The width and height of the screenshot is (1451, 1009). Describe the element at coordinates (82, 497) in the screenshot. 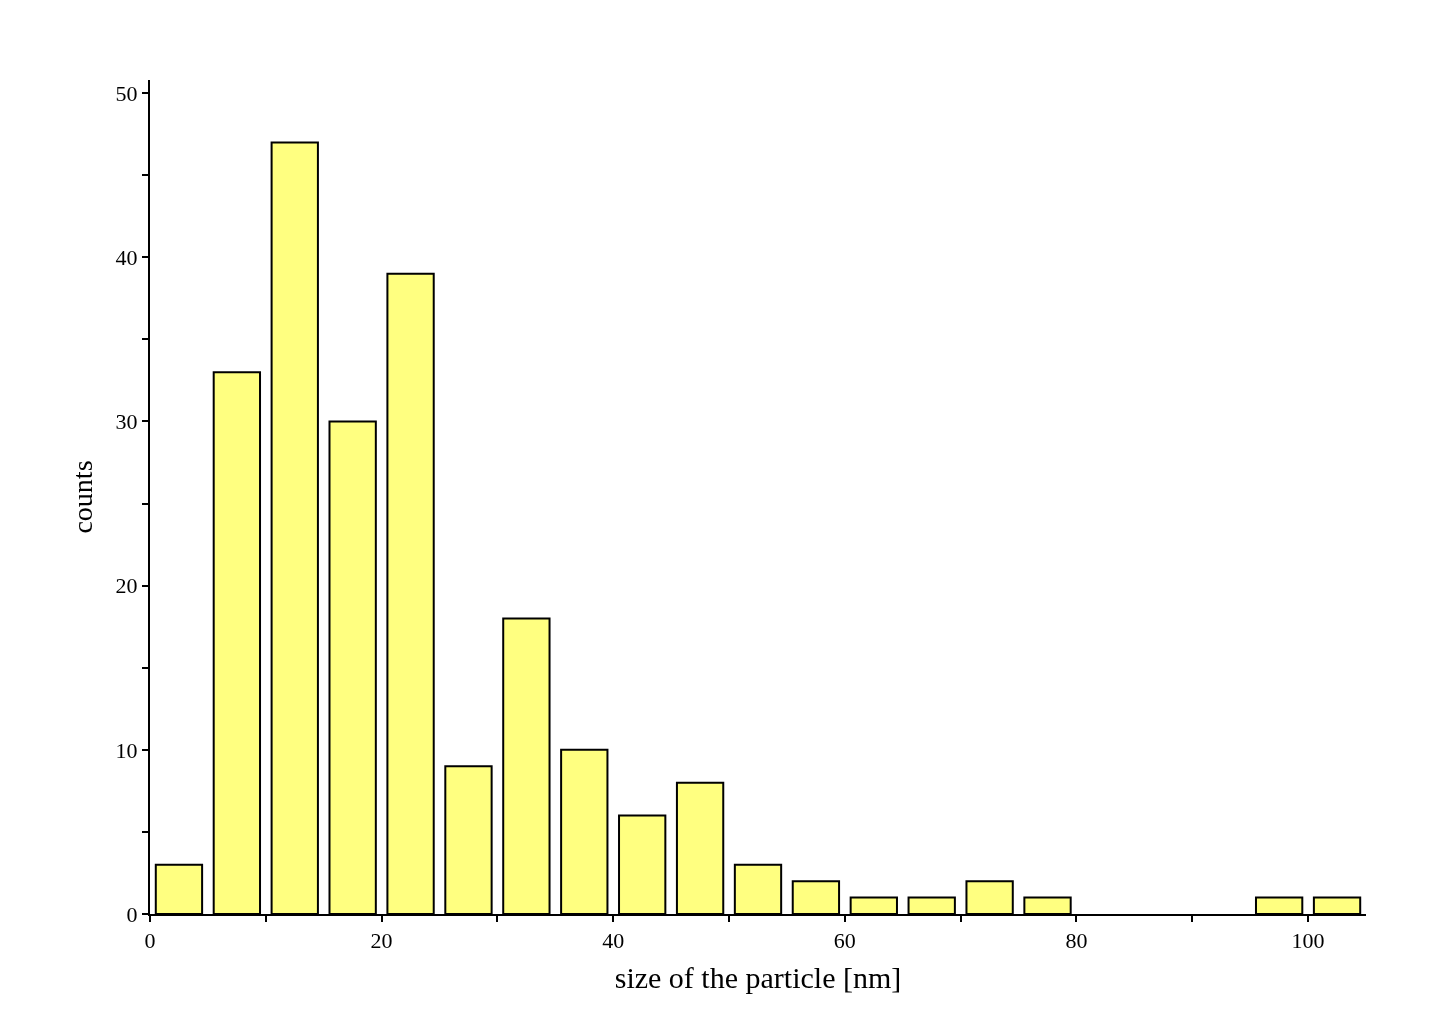

I see `y-axis-title: counts` at that location.